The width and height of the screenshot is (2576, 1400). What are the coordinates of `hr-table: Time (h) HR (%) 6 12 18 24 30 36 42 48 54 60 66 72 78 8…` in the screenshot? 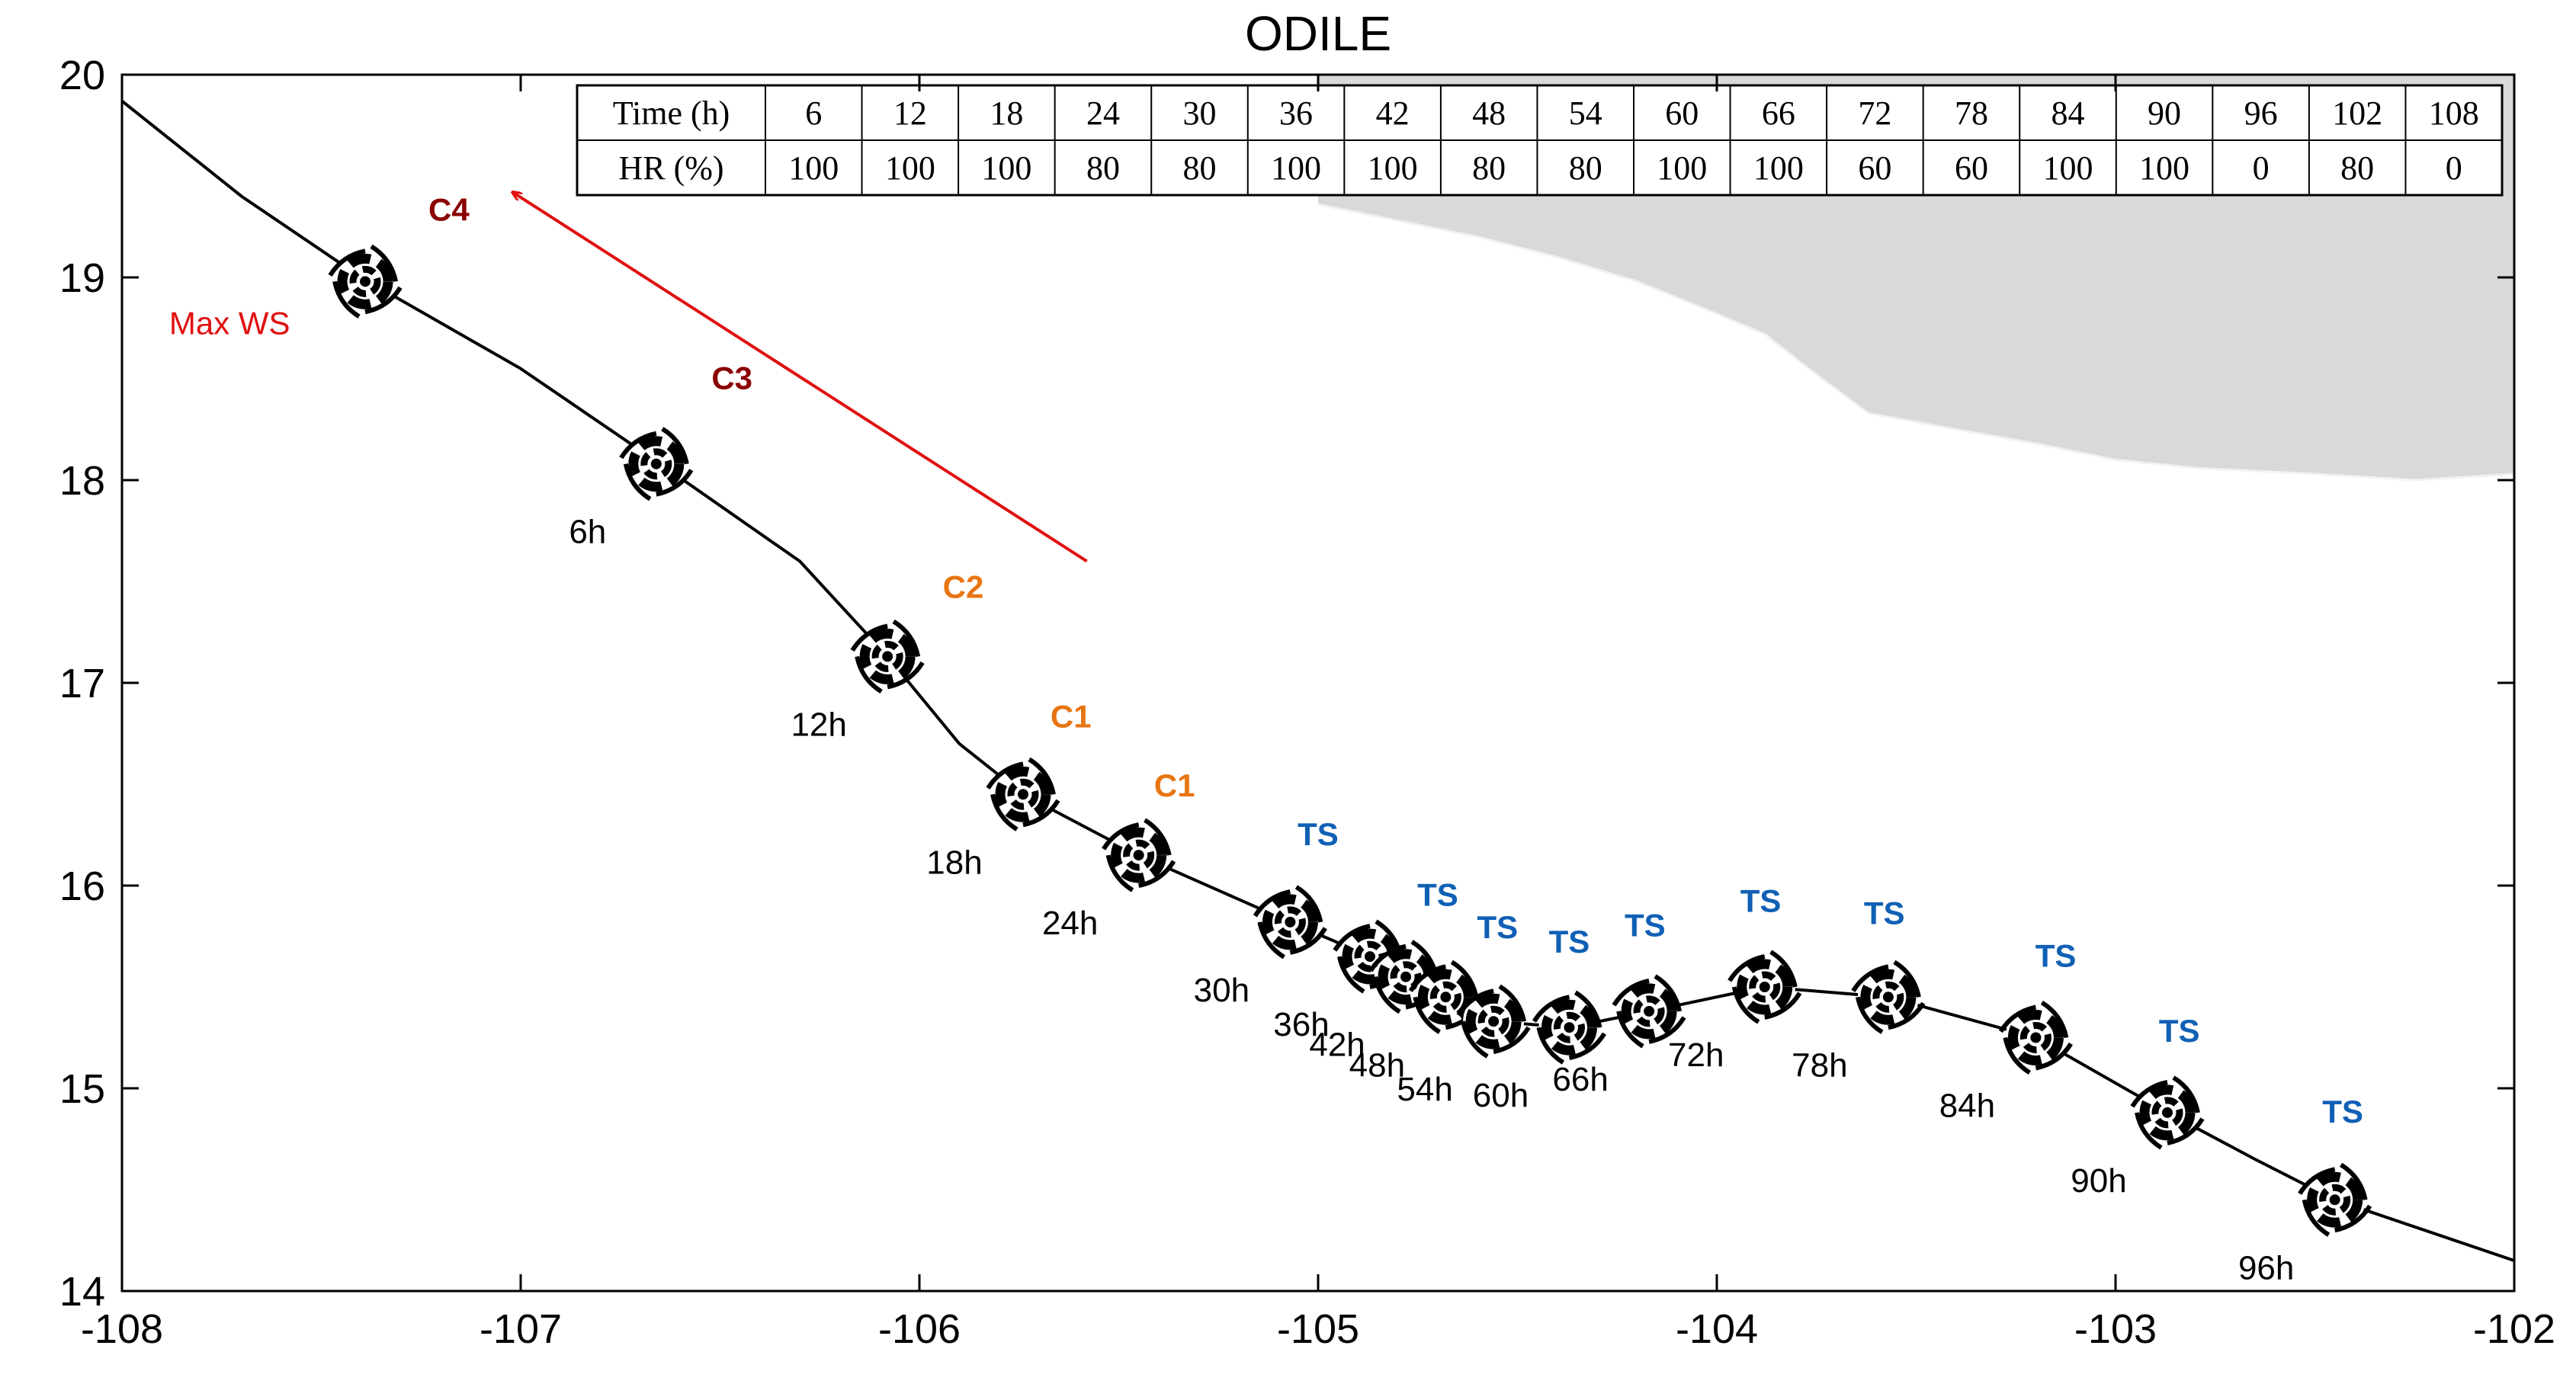 It's located at (1540, 140).